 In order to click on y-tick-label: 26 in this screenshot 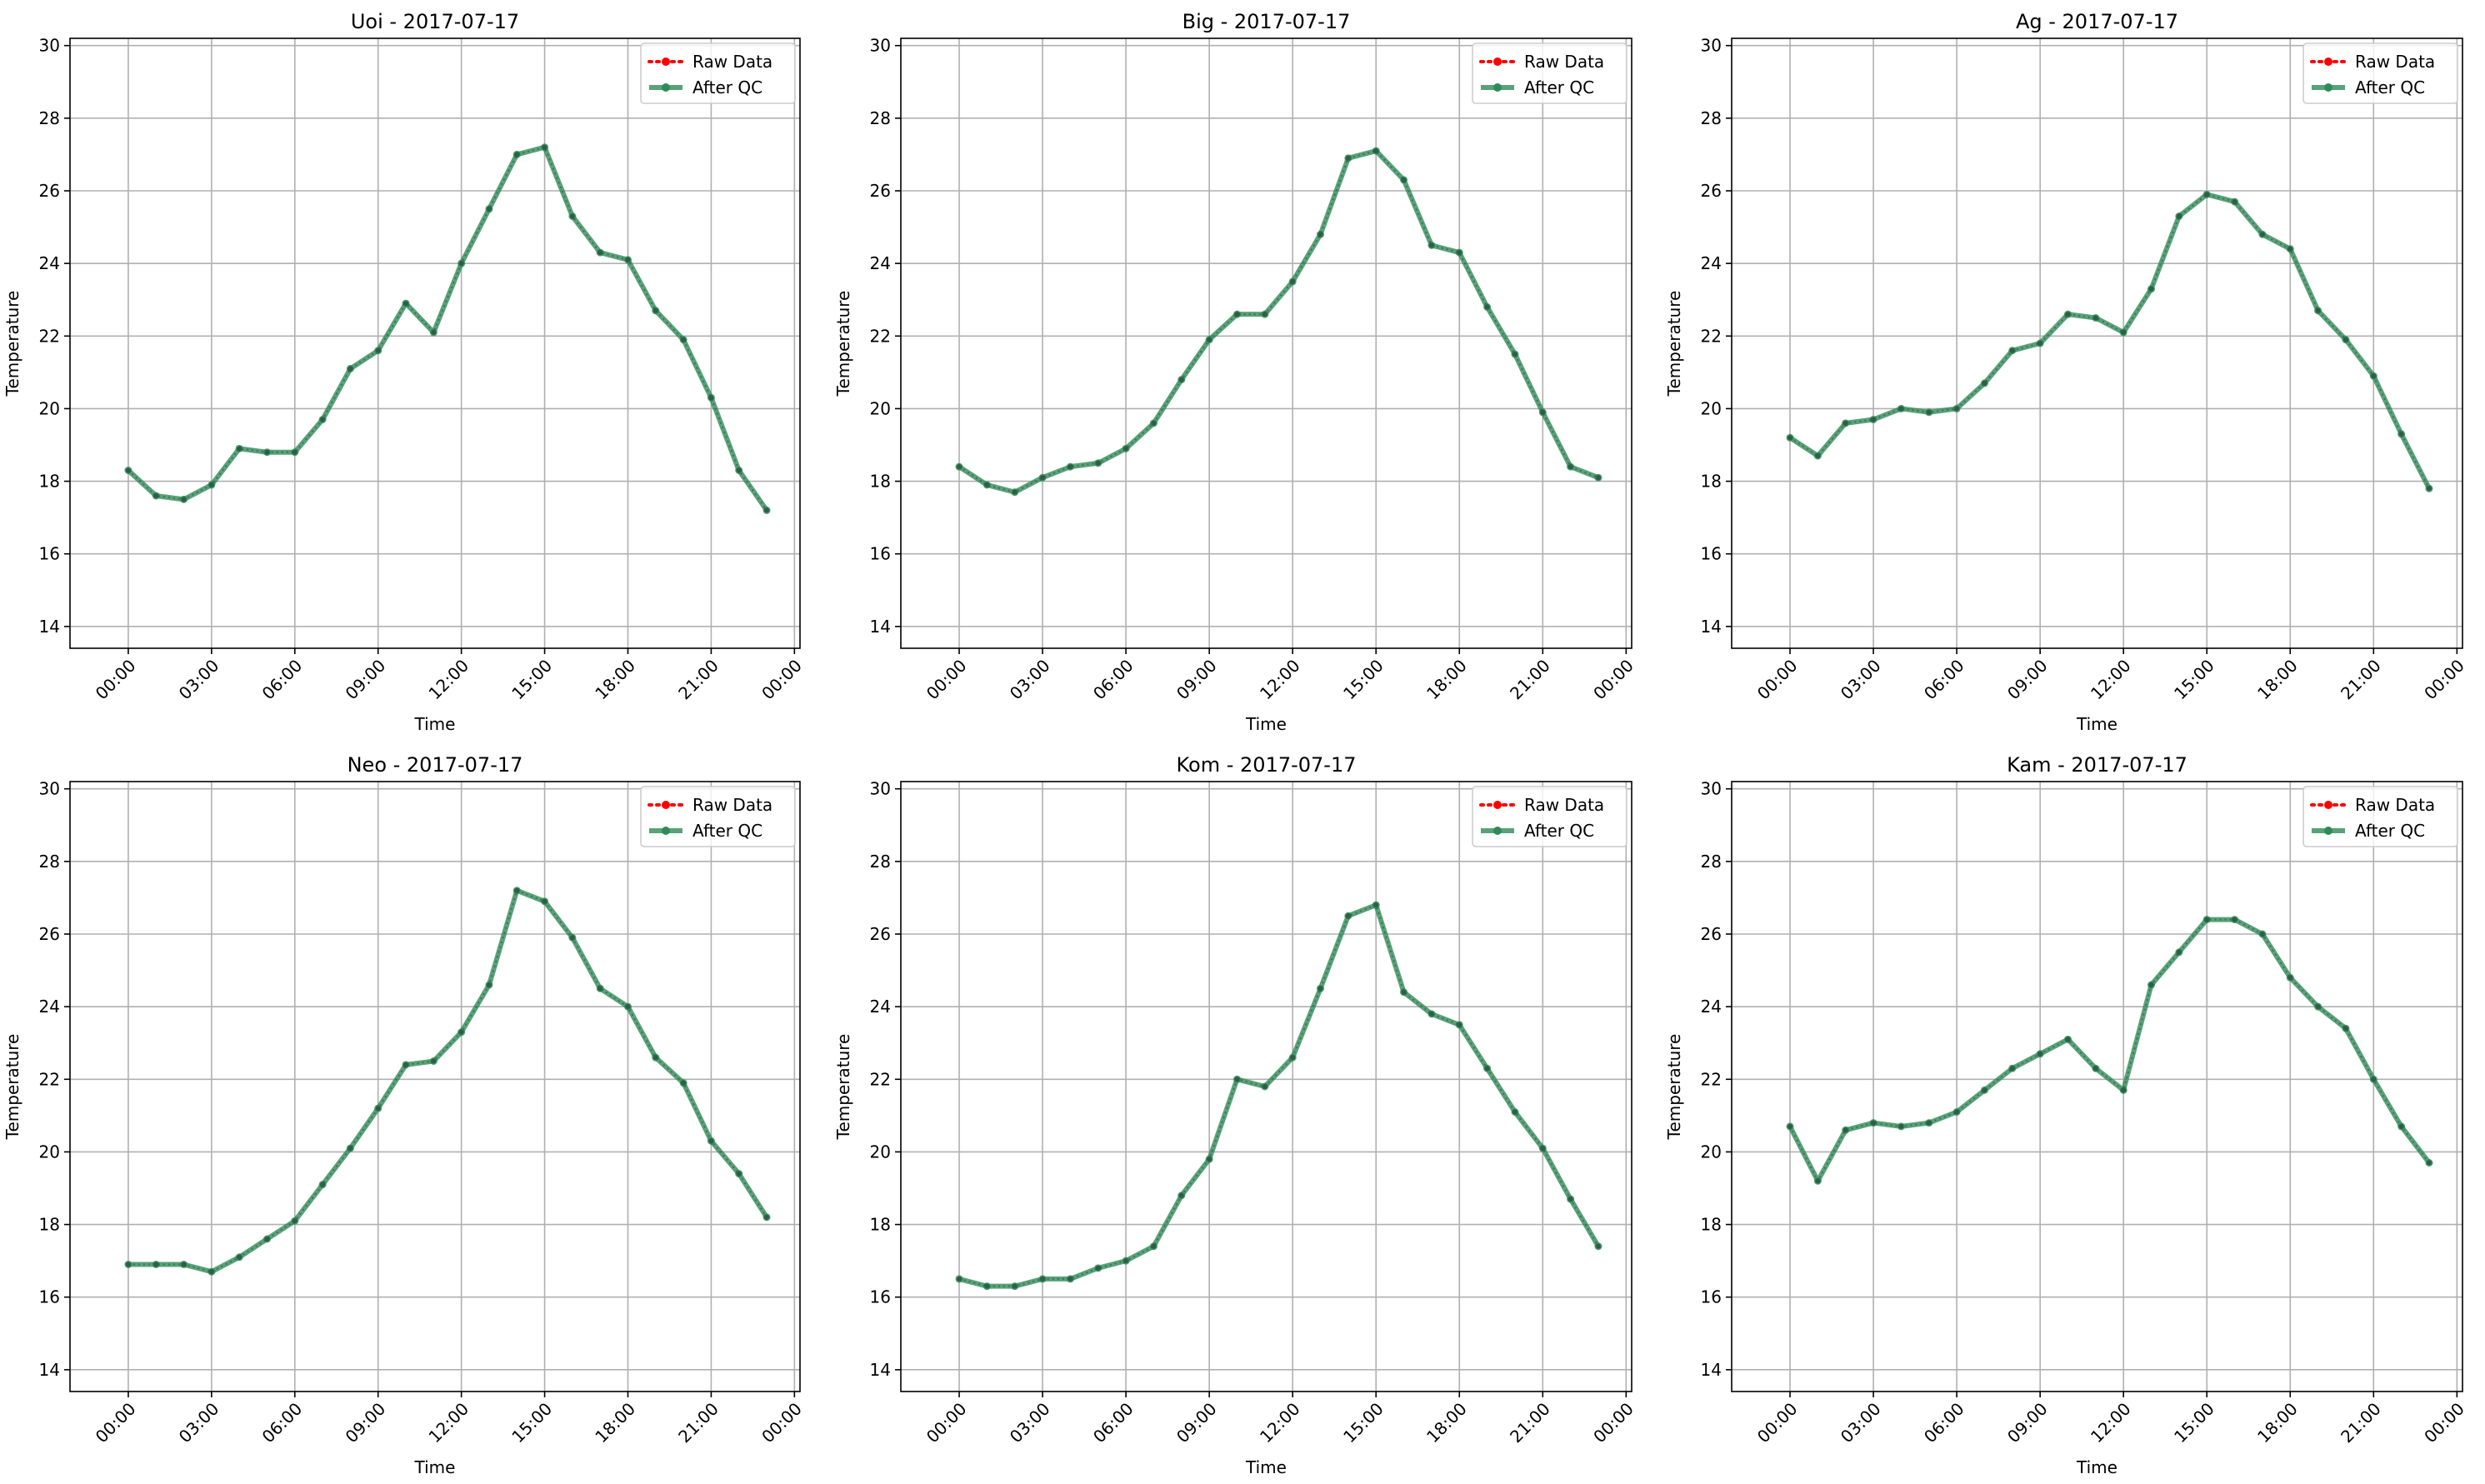, I will do `click(1711, 934)`.